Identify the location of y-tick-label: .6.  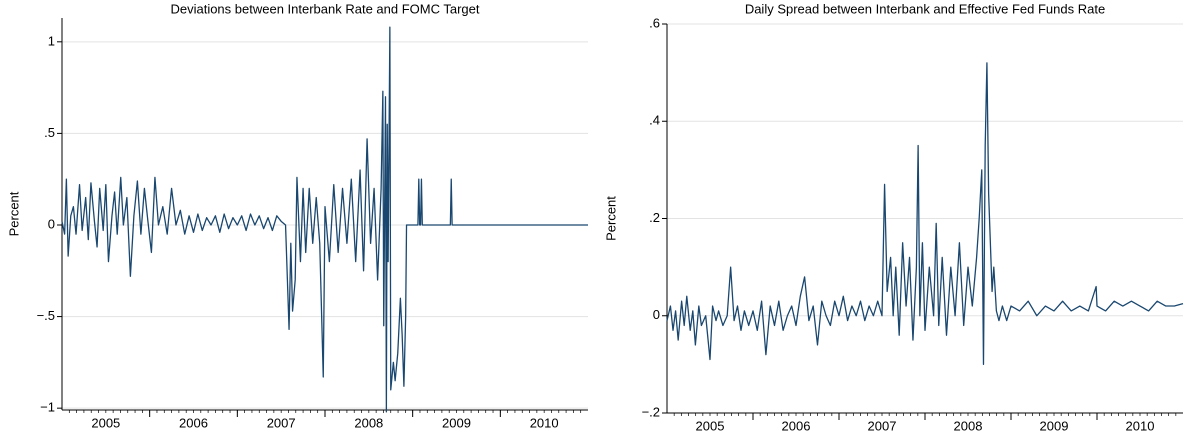
(654, 22).